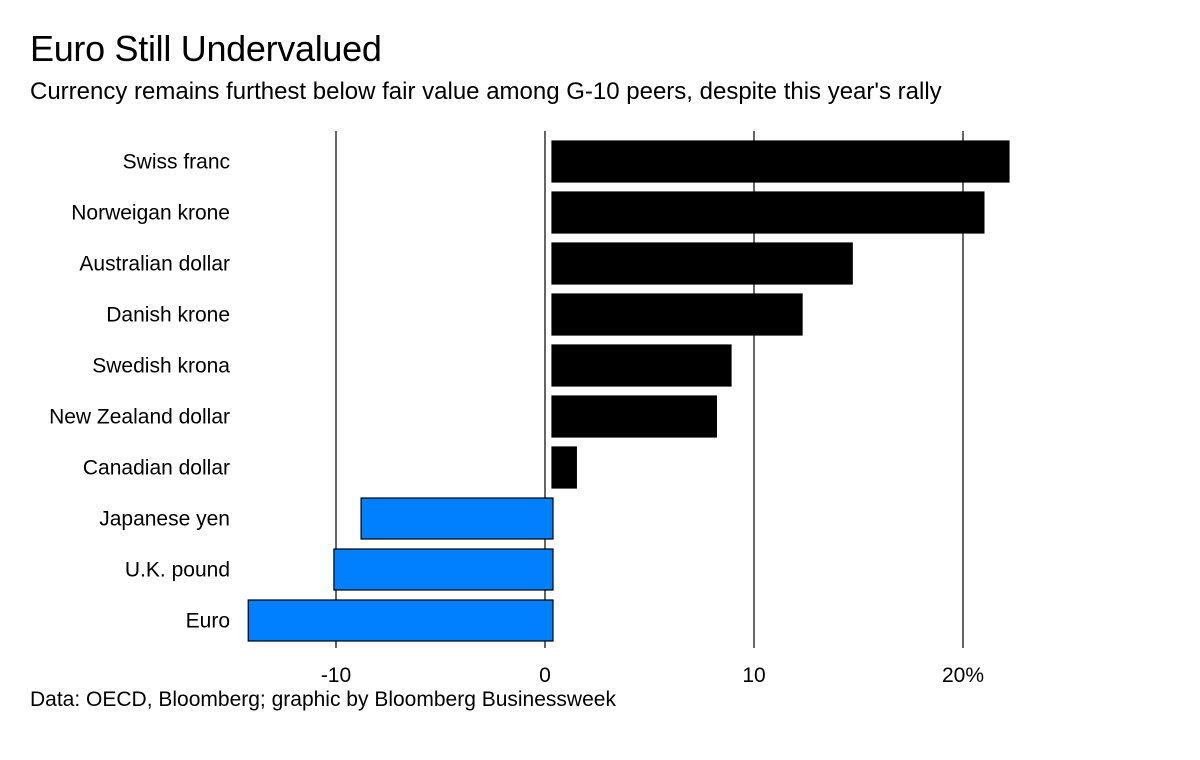 Image resolution: width=1200 pixels, height=760 pixels. Describe the element at coordinates (780, 161) in the screenshot. I see `bar-swiss-franc` at that location.